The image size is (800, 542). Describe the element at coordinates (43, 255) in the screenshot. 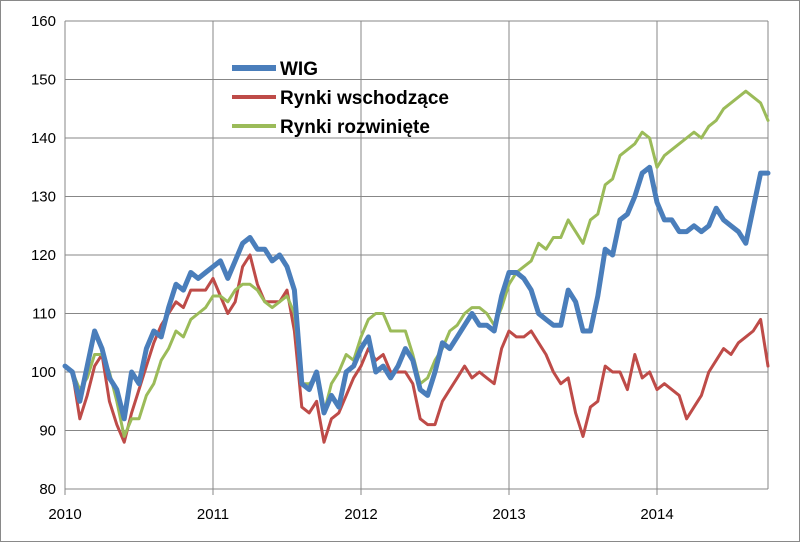

I see `y-tick-label: 120` at that location.